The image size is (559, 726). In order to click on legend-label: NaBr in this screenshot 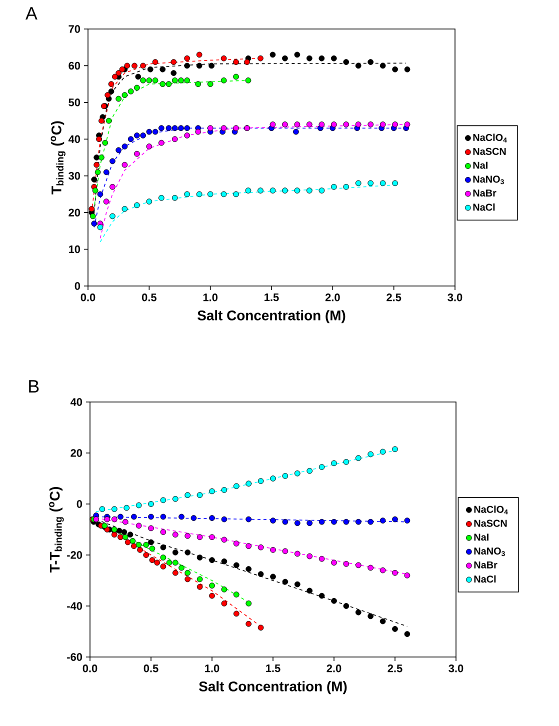, I will do `click(484, 193)`.